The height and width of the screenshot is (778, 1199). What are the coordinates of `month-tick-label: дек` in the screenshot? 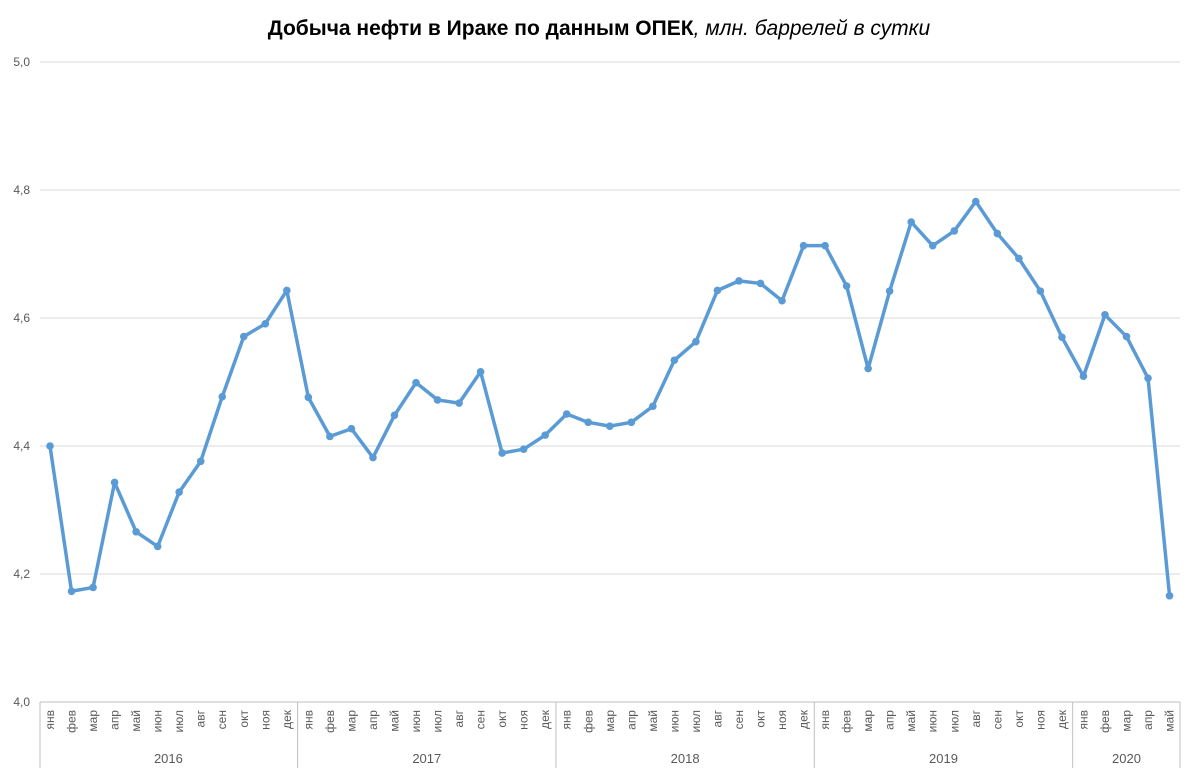 It's located at (804, 719).